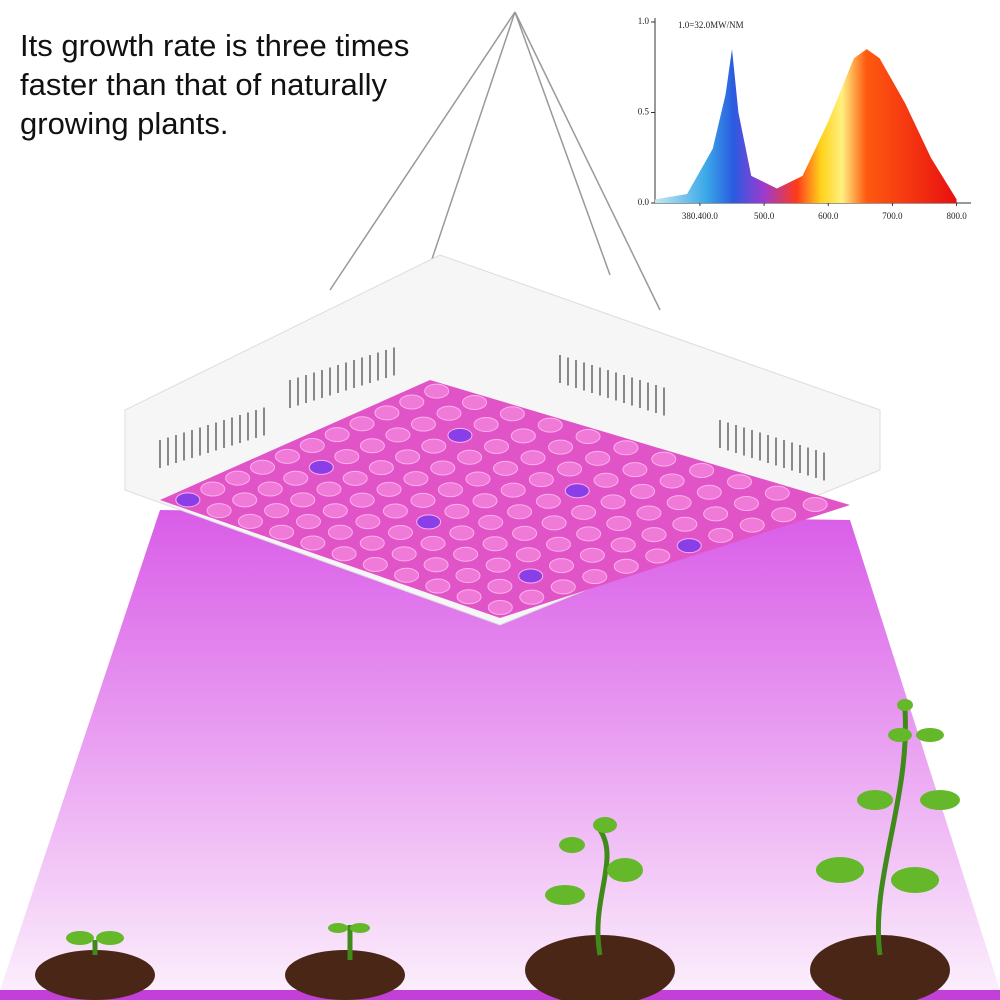 The height and width of the screenshot is (1000, 1000). Describe the element at coordinates (204, 84) in the screenshot. I see `headline: faster than that of naturally` at that location.